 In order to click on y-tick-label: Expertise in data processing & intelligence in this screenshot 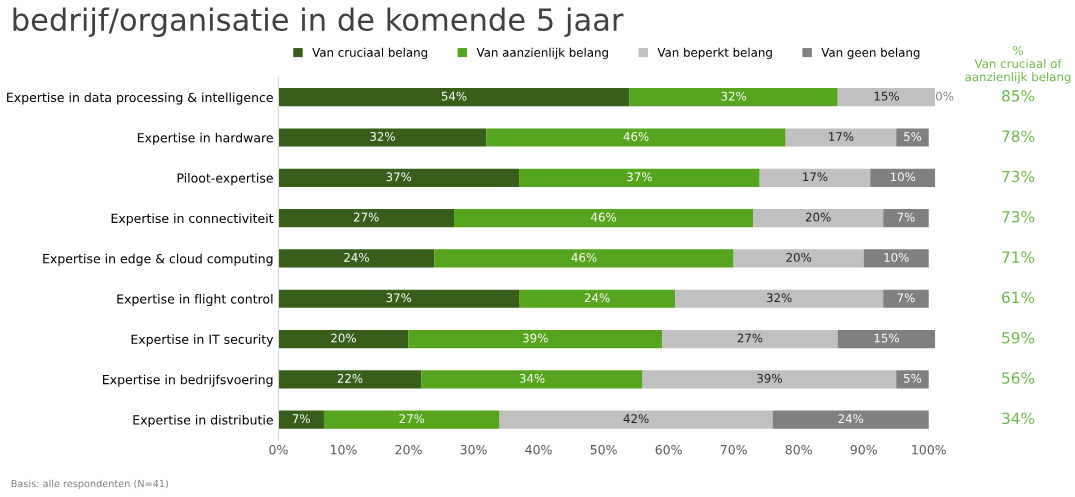, I will do `click(140, 98)`.